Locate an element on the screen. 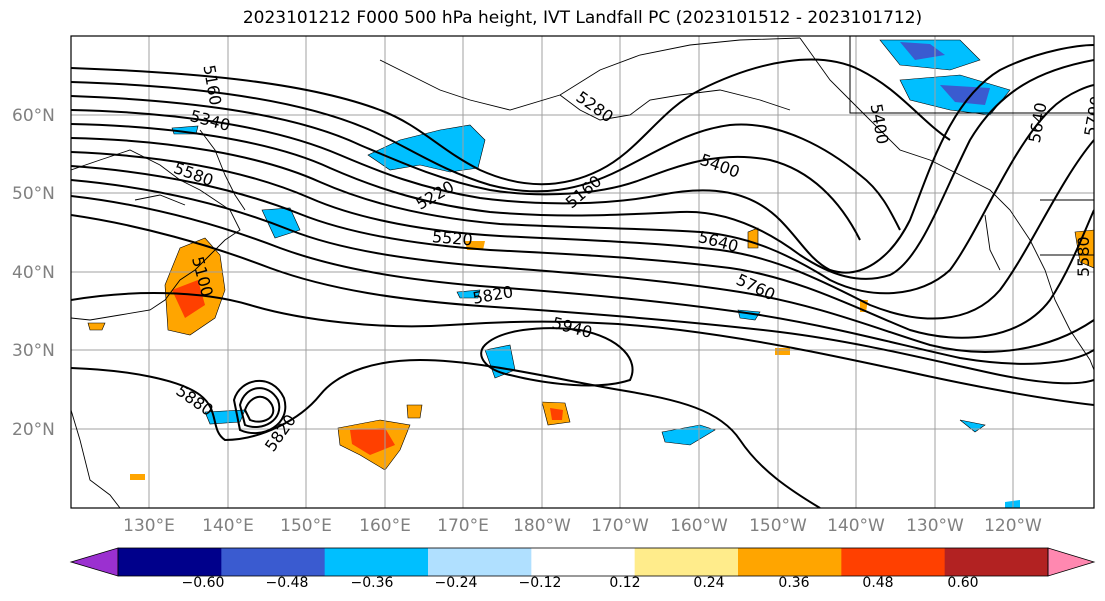 Image resolution: width=1105 pixels, height=601 pixels. lat-label: 30°N is located at coordinates (33, 351).